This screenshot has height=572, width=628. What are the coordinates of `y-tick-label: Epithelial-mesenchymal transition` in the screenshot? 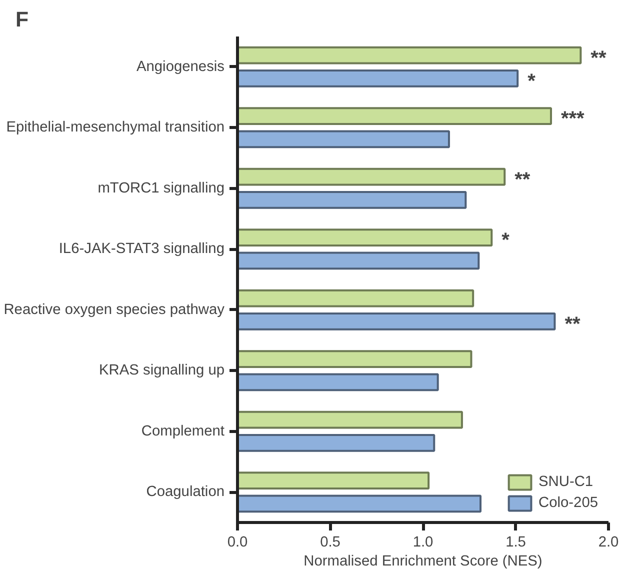 It's located at (115, 128).